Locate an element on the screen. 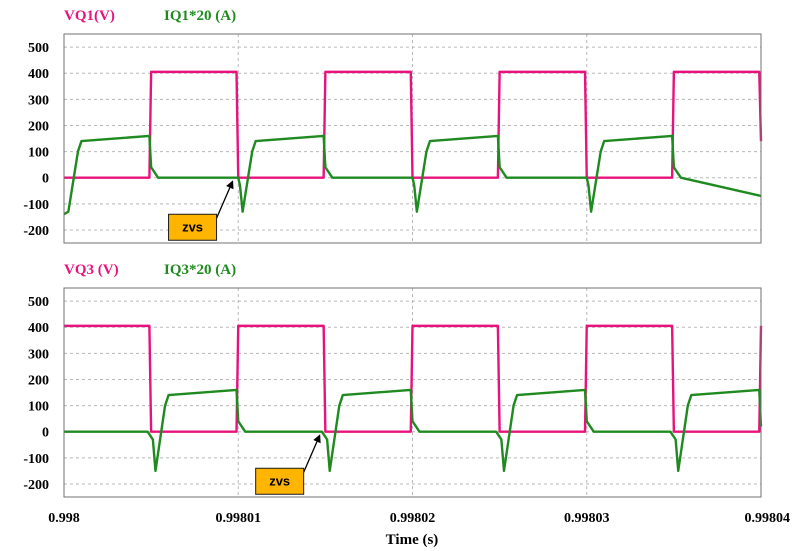 This screenshot has height=551, width=797. x-tick-label: 0.99804 is located at coordinates (768, 518).